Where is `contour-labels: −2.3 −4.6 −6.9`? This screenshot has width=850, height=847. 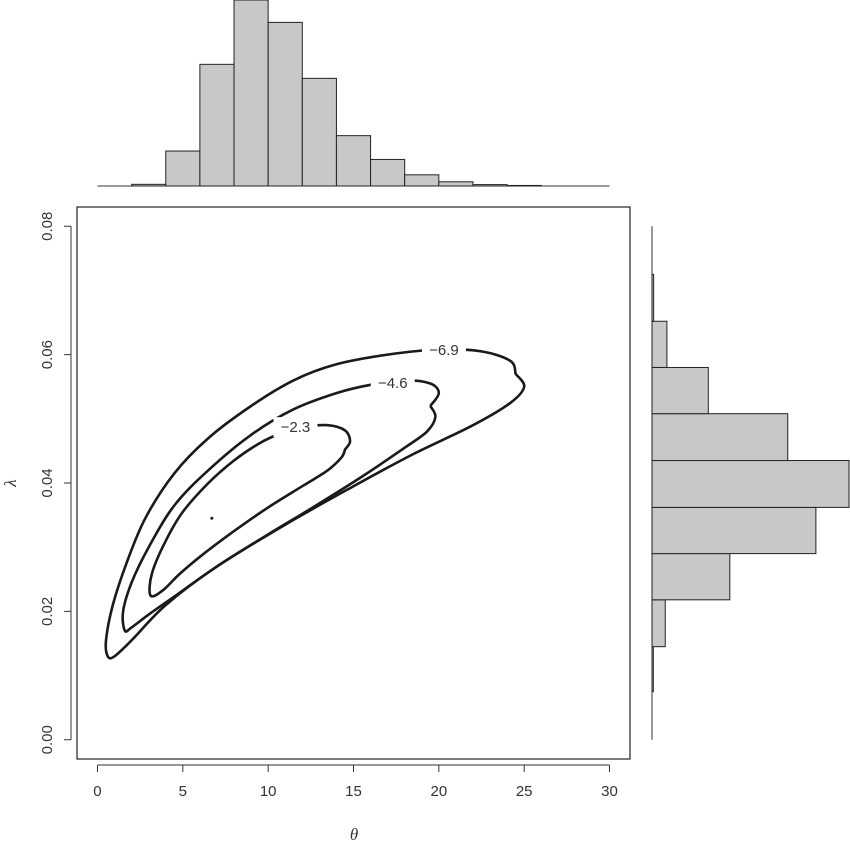 contour-labels: −2.3 −4.6 −6.9 is located at coordinates (369, 389).